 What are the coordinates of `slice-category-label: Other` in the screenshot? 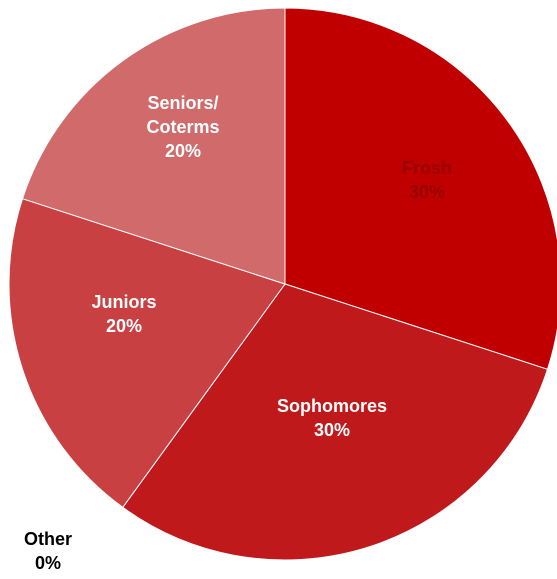 It's located at (48, 539).